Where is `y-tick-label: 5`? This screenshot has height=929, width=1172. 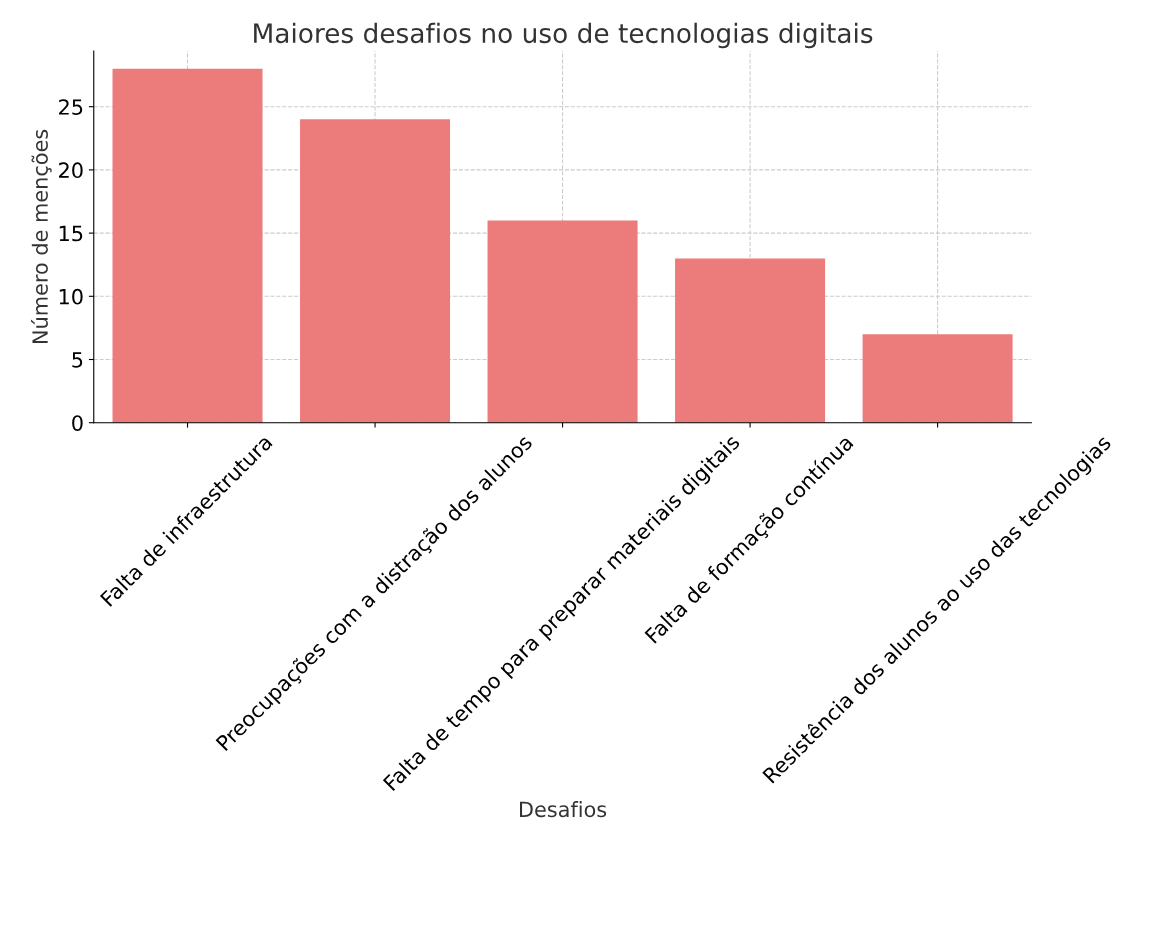 y-tick-label: 5 is located at coordinates (77, 360).